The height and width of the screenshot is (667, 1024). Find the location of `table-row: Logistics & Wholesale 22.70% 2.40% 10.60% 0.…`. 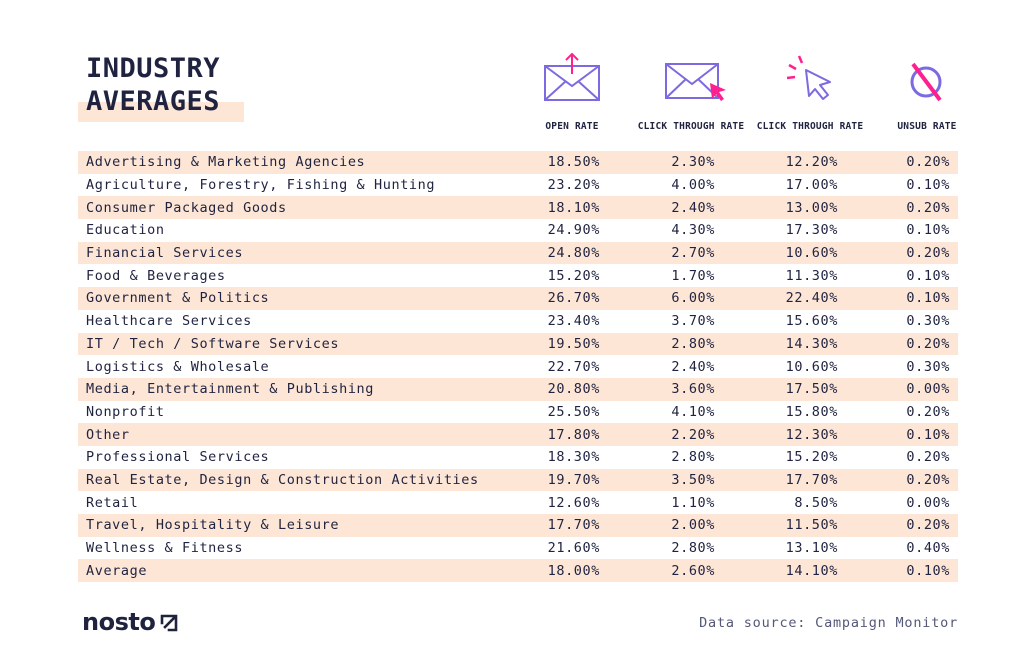

table-row: Logistics & Wholesale 22.70% 2.40% 10.60% 0.… is located at coordinates (518, 366).